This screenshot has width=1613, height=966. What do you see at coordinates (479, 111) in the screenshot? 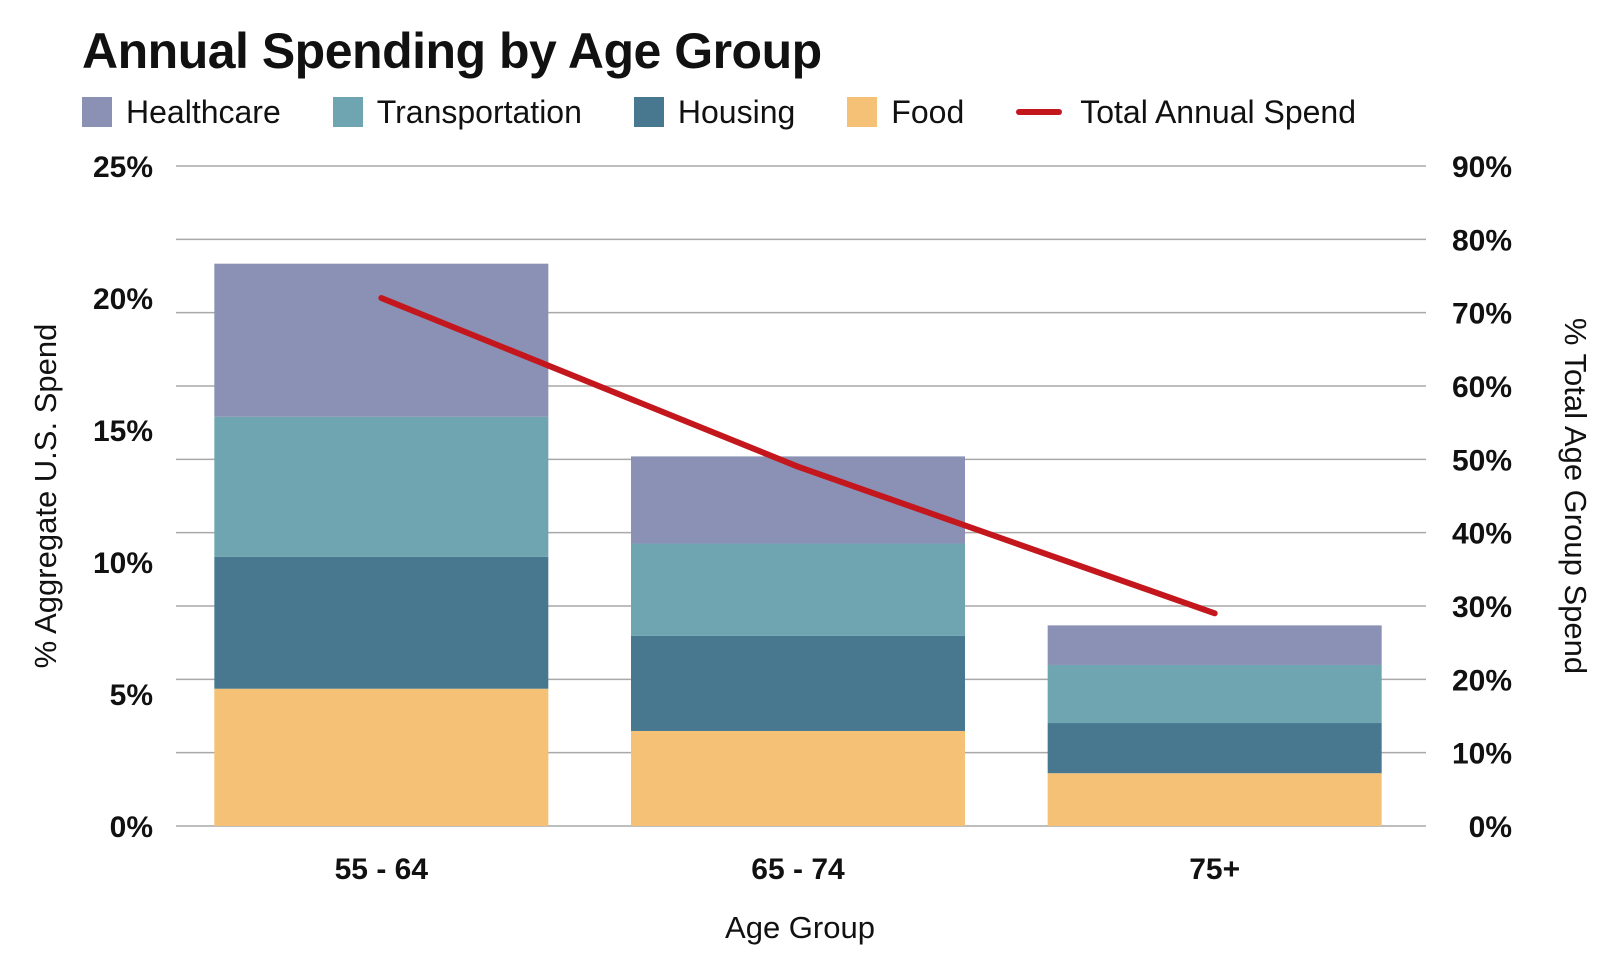
I see `legend-label-transportation: Transportation` at bounding box center [479, 111].